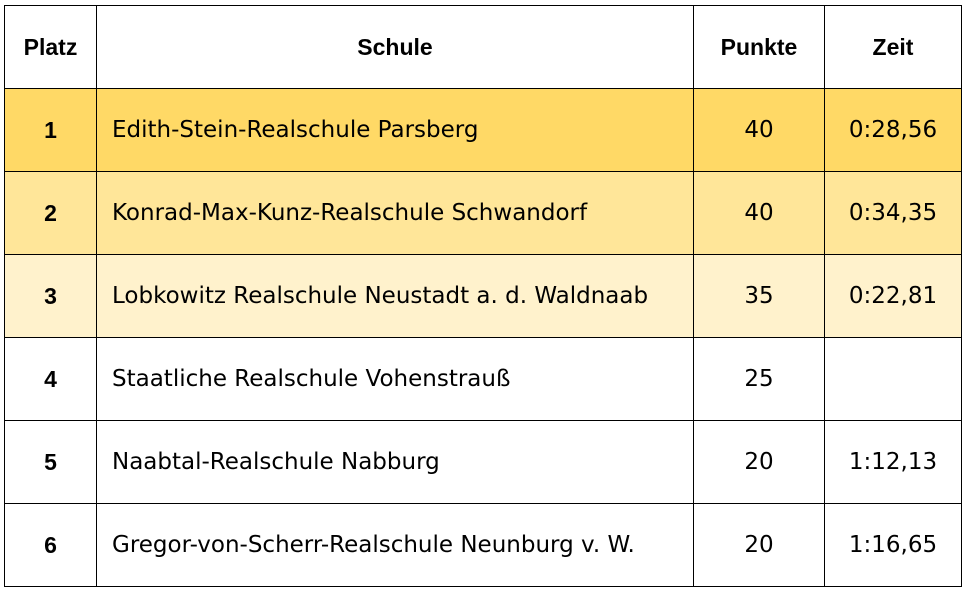 Image resolution: width=963 pixels, height=593 pixels. I want to click on header-punkte: Punkte, so click(759, 47).